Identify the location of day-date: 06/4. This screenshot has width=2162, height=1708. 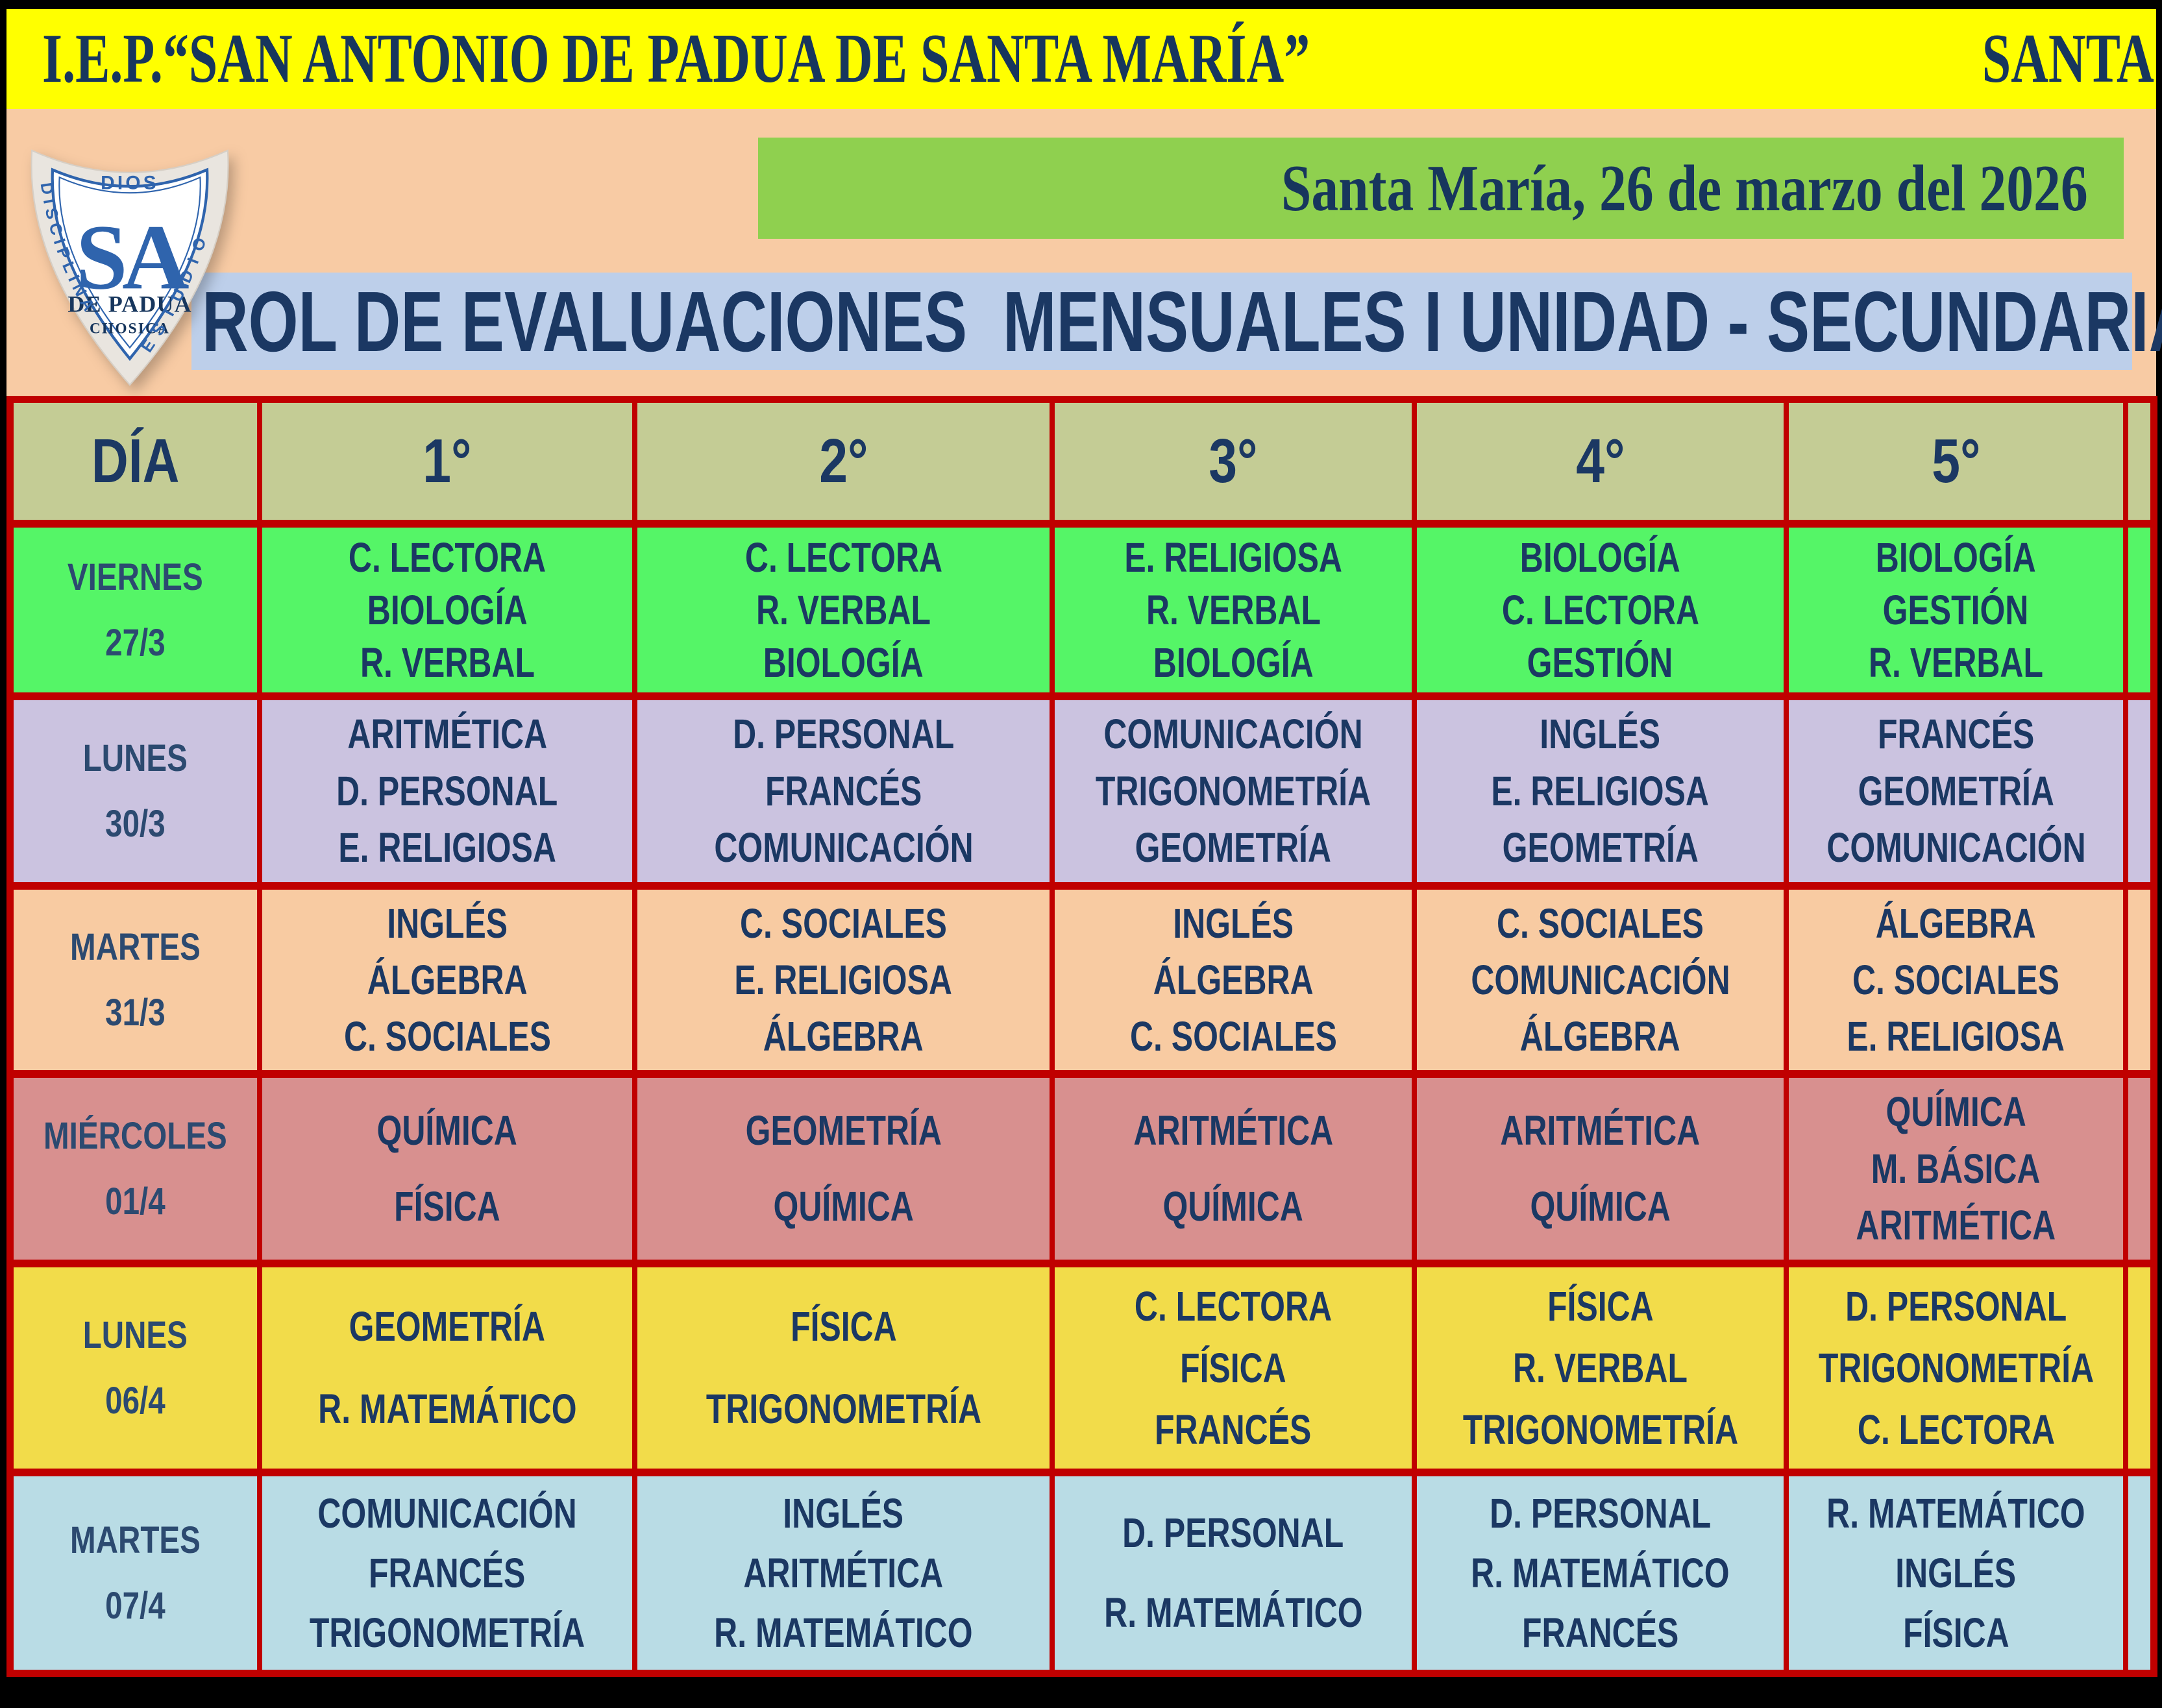
(135, 1401).